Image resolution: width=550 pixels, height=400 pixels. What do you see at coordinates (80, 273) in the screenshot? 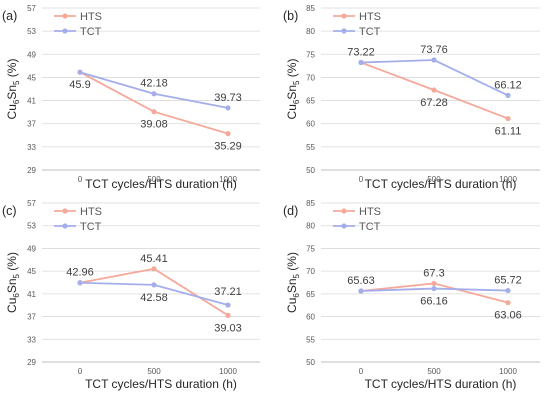
I see `data-label: 42.96` at bounding box center [80, 273].